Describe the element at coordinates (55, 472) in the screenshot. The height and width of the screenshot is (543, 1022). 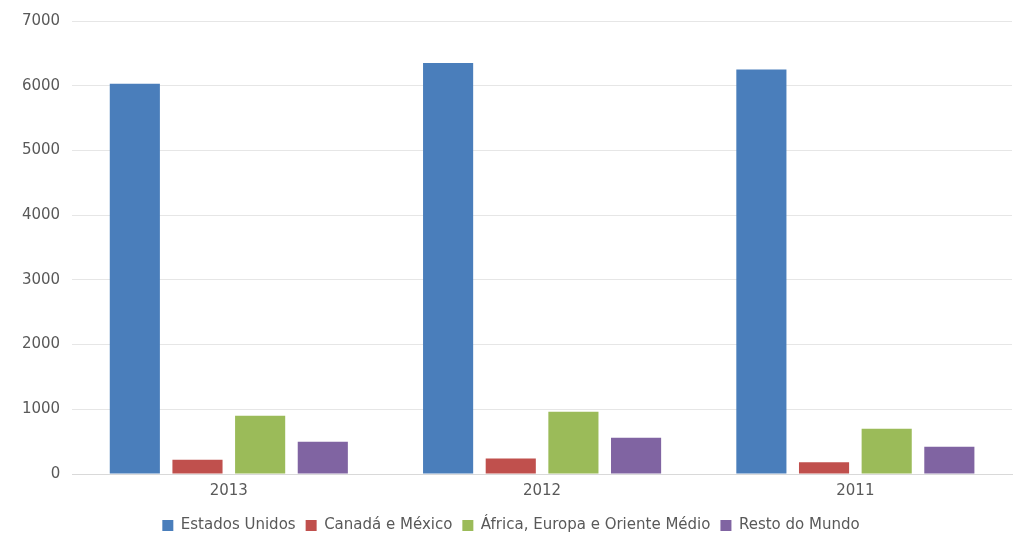
I see `y-tick-label: 0` at that location.